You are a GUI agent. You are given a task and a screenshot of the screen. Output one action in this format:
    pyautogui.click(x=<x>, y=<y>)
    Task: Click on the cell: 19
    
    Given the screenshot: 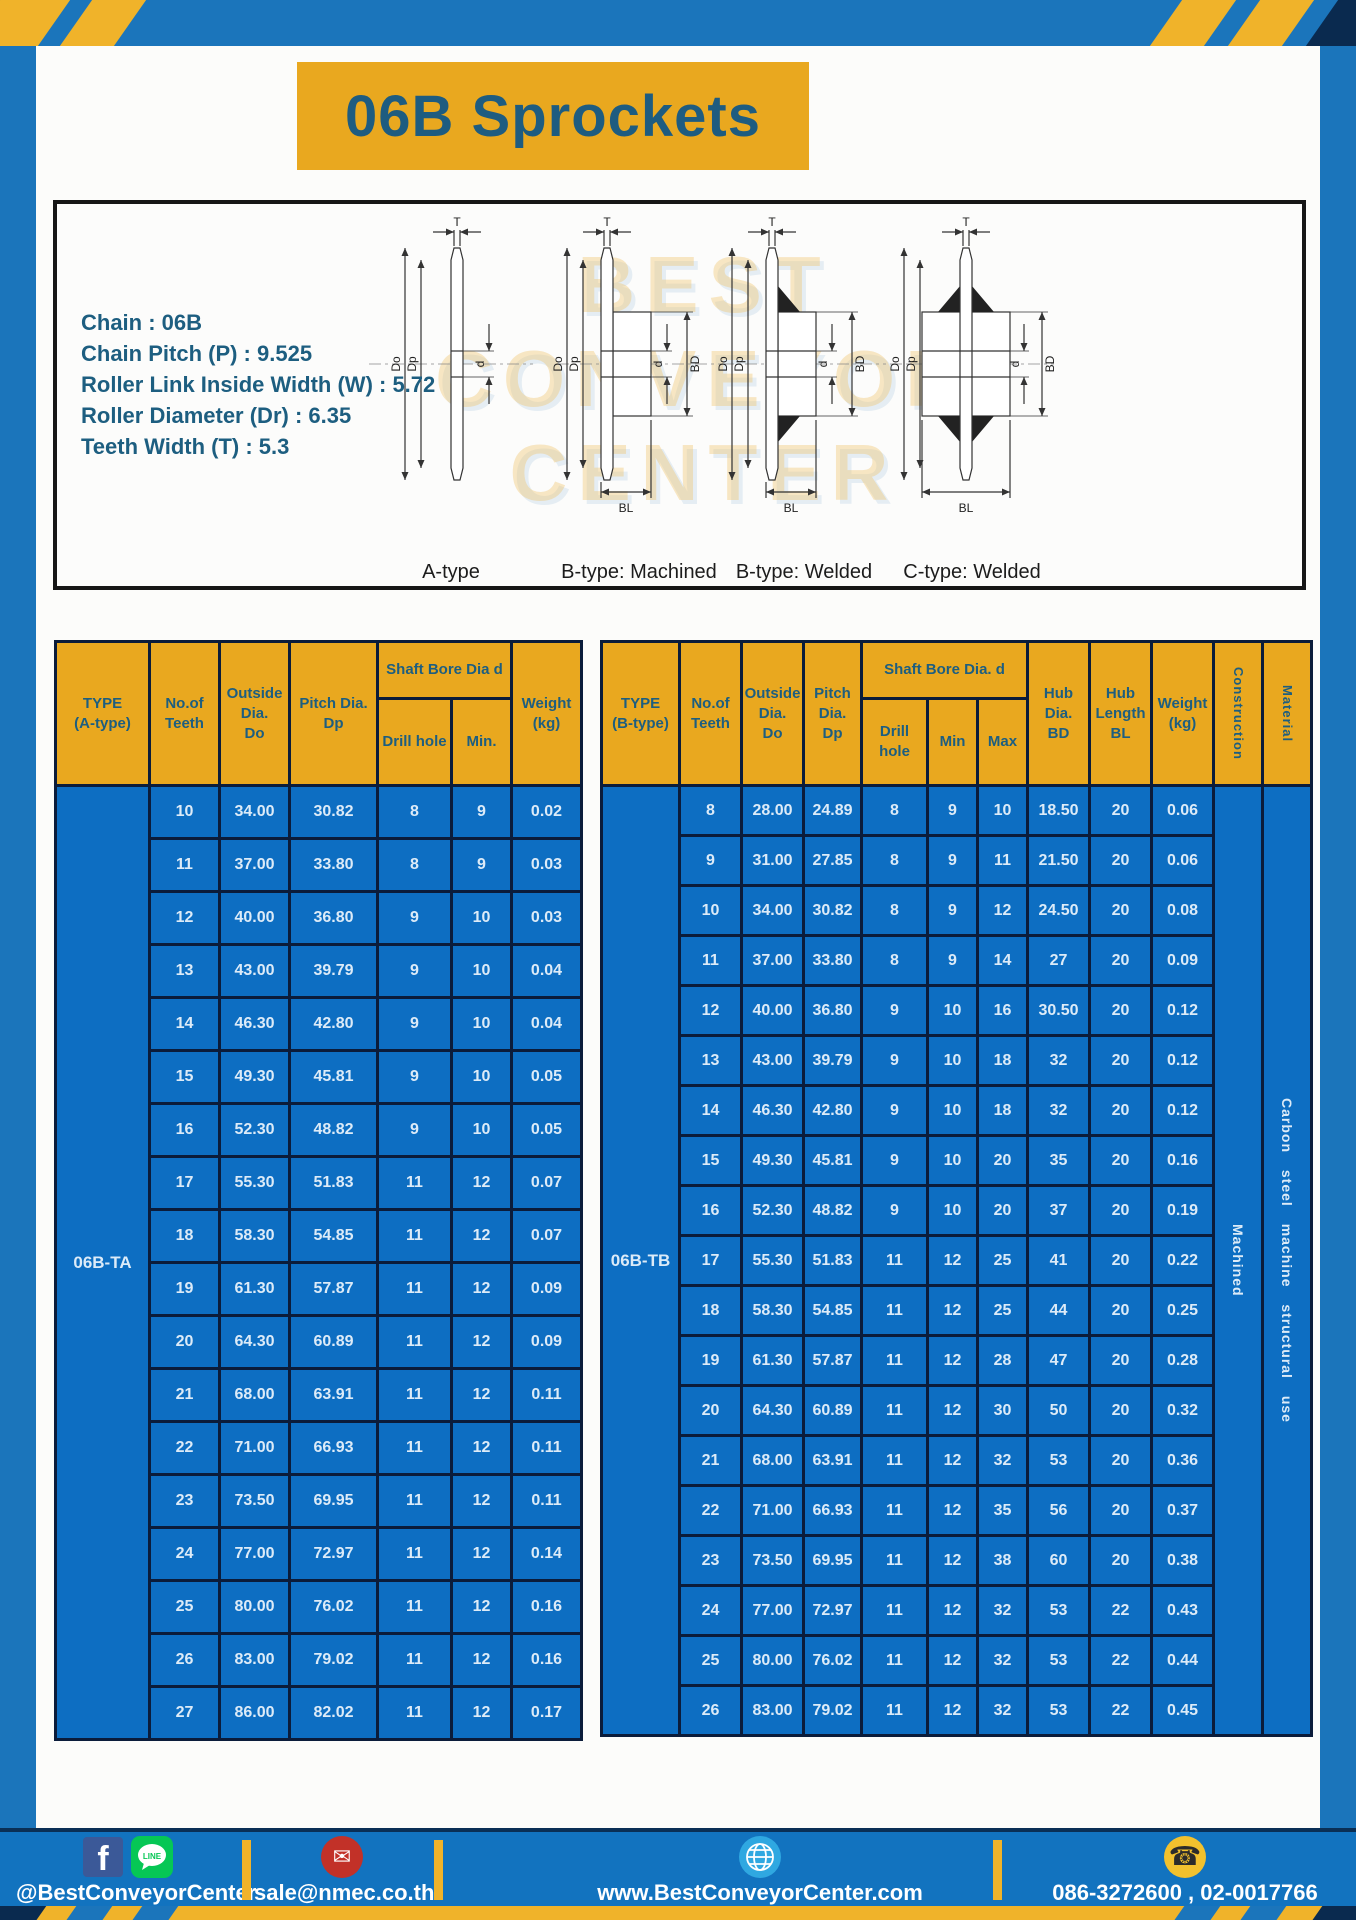 What is the action you would take?
    pyautogui.click(x=710, y=1360)
    